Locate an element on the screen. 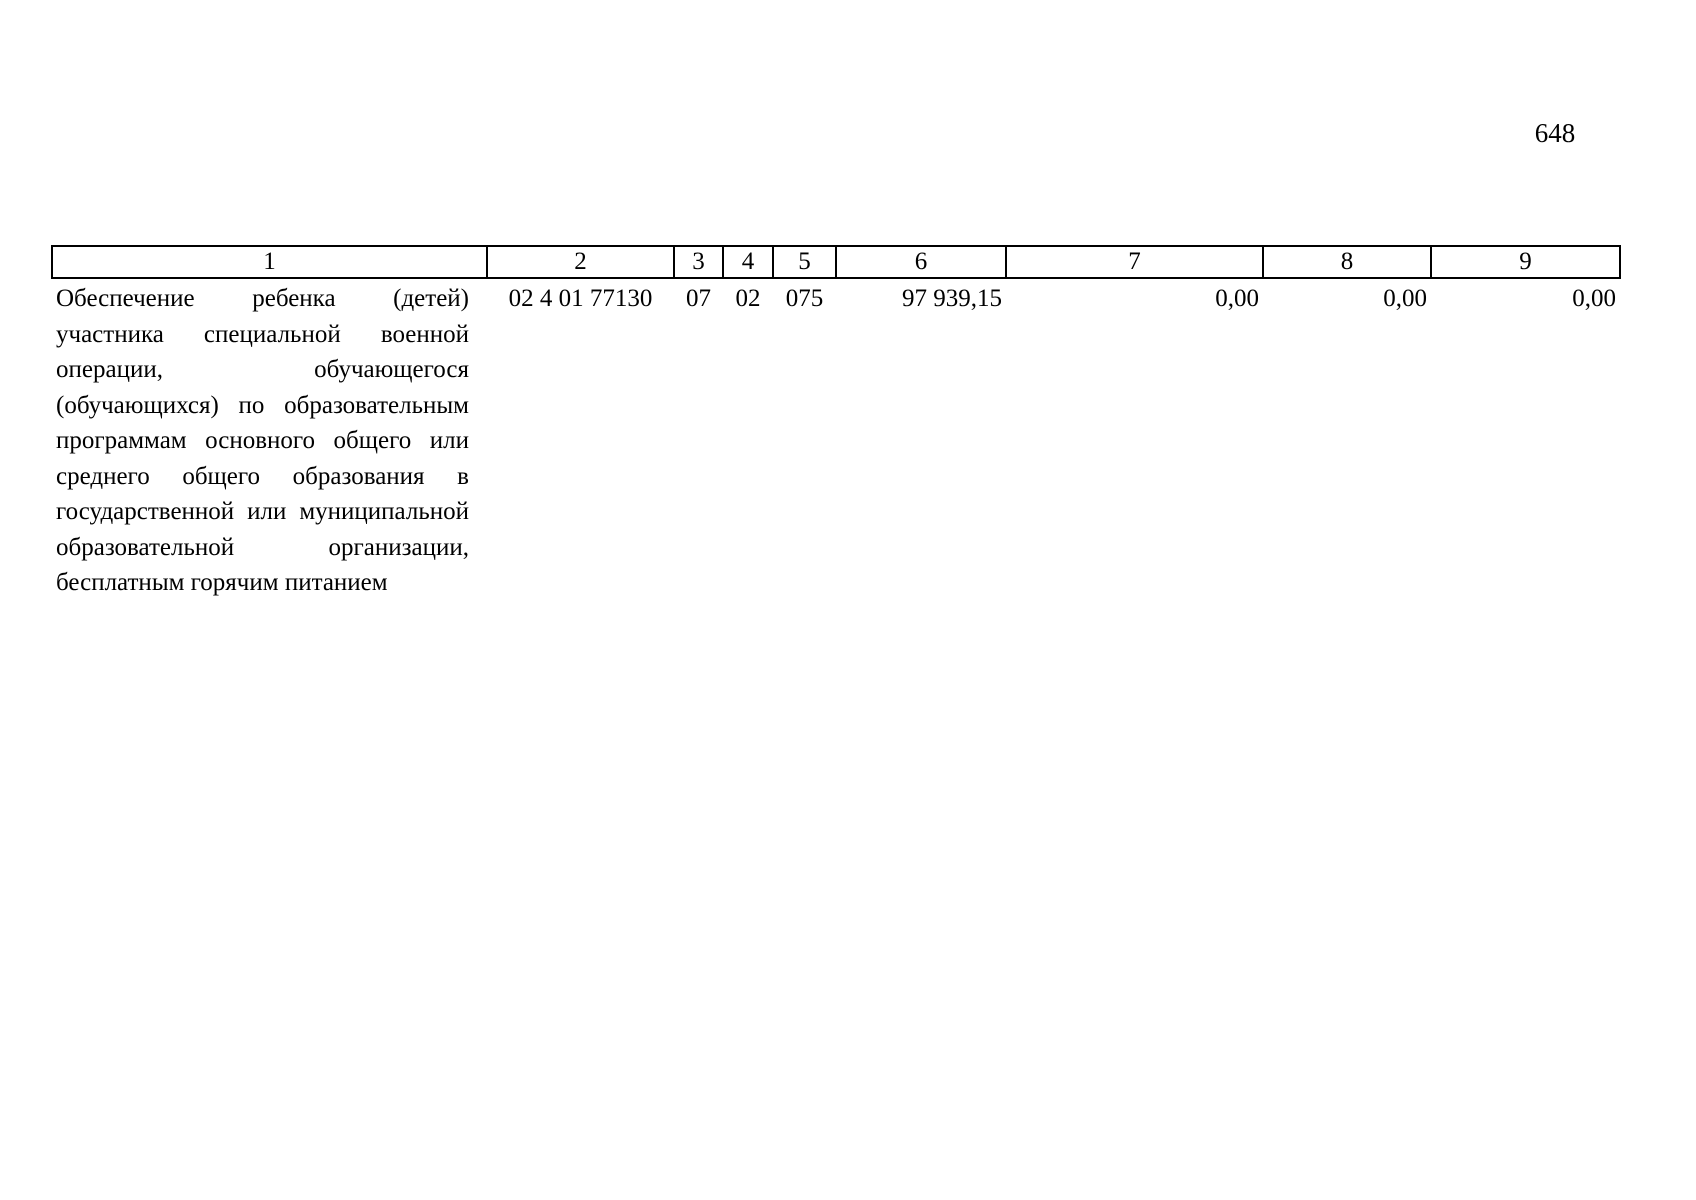 Image resolution: width=1696 pixels, height=1200 pixels. column-number: 2 is located at coordinates (580, 262).